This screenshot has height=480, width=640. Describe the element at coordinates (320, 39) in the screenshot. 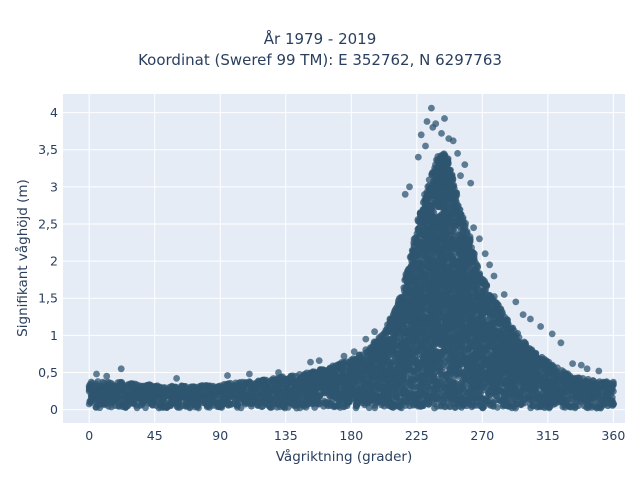

I see `chart-title-line-1: År 1979 - 2019` at that location.